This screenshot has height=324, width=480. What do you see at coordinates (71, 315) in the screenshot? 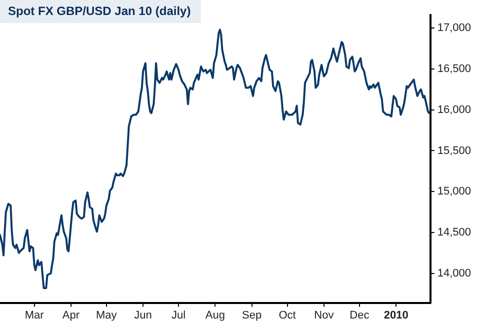
I see `x-tick-label: Apr` at bounding box center [71, 315].